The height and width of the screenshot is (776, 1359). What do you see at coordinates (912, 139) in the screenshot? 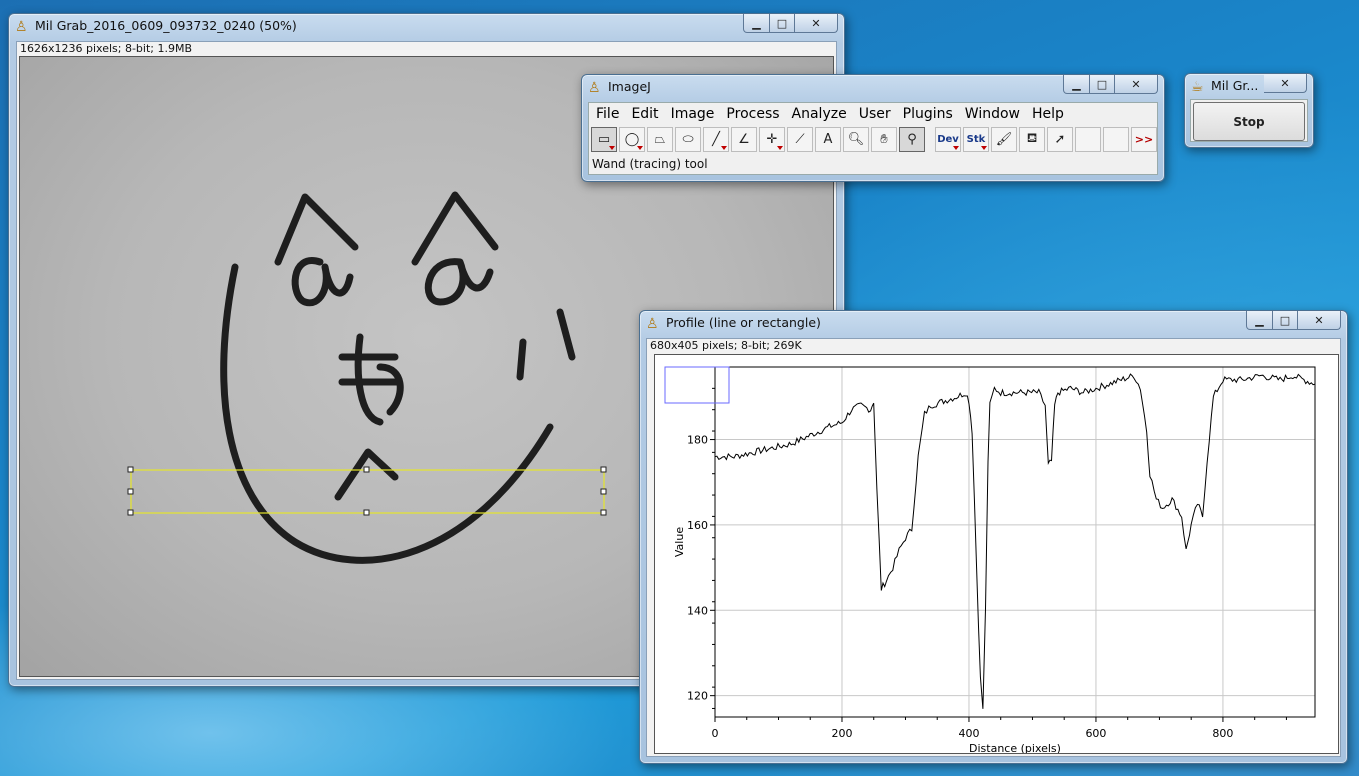
I see `dropper-tool-icon: ⚲` at bounding box center [912, 139].